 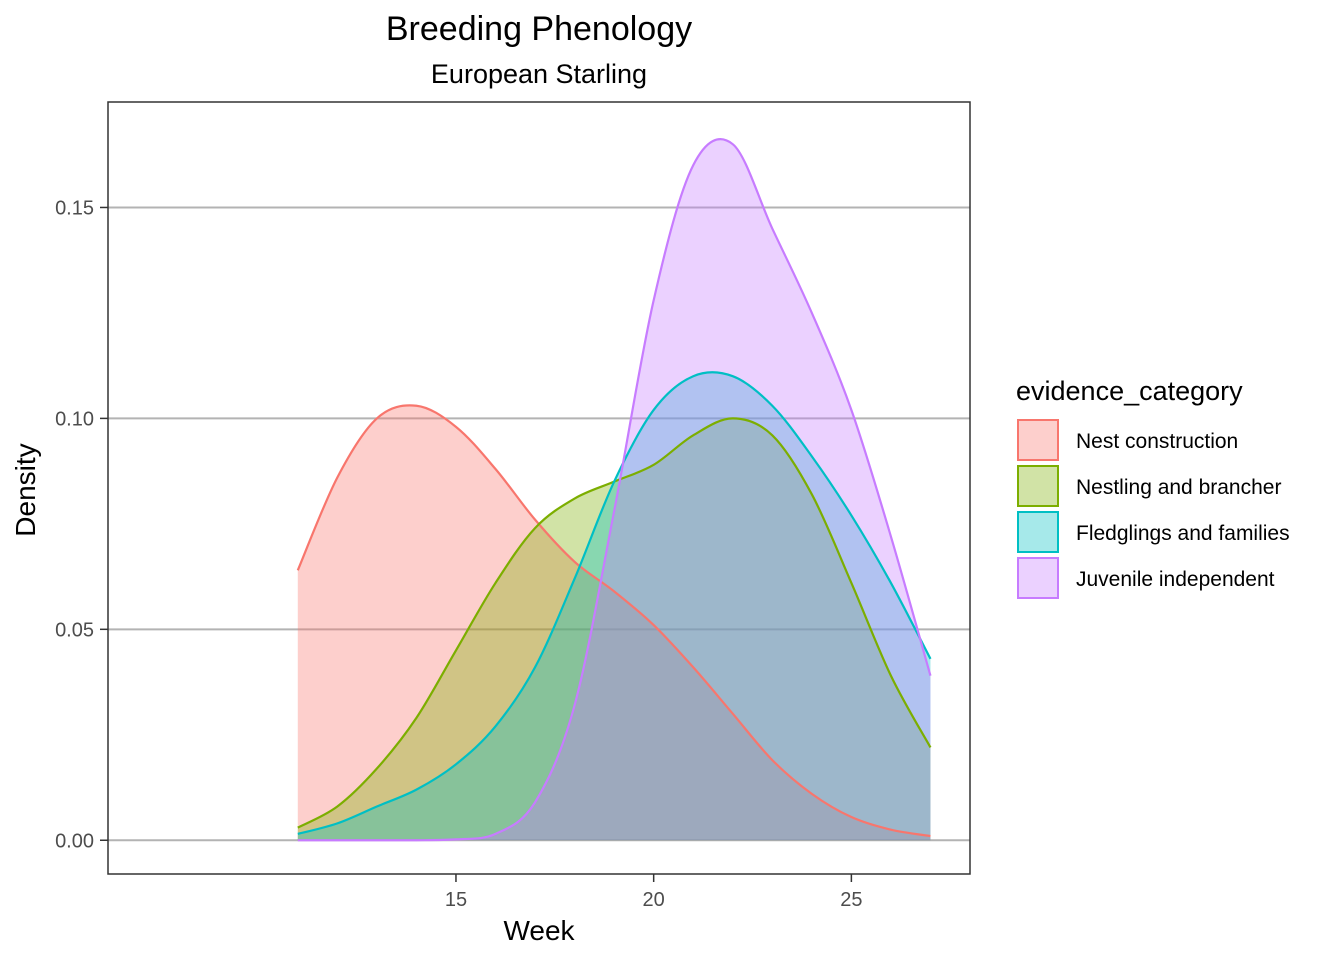 What do you see at coordinates (74, 419) in the screenshot?
I see `y-tick-label-2: 0.10` at bounding box center [74, 419].